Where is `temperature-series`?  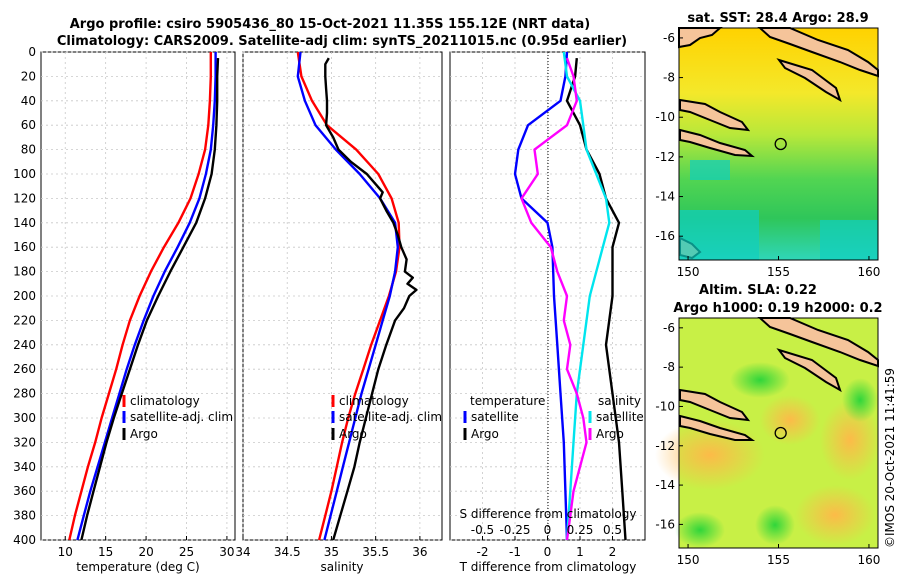 temperature-series is located at coordinates (144, 296).